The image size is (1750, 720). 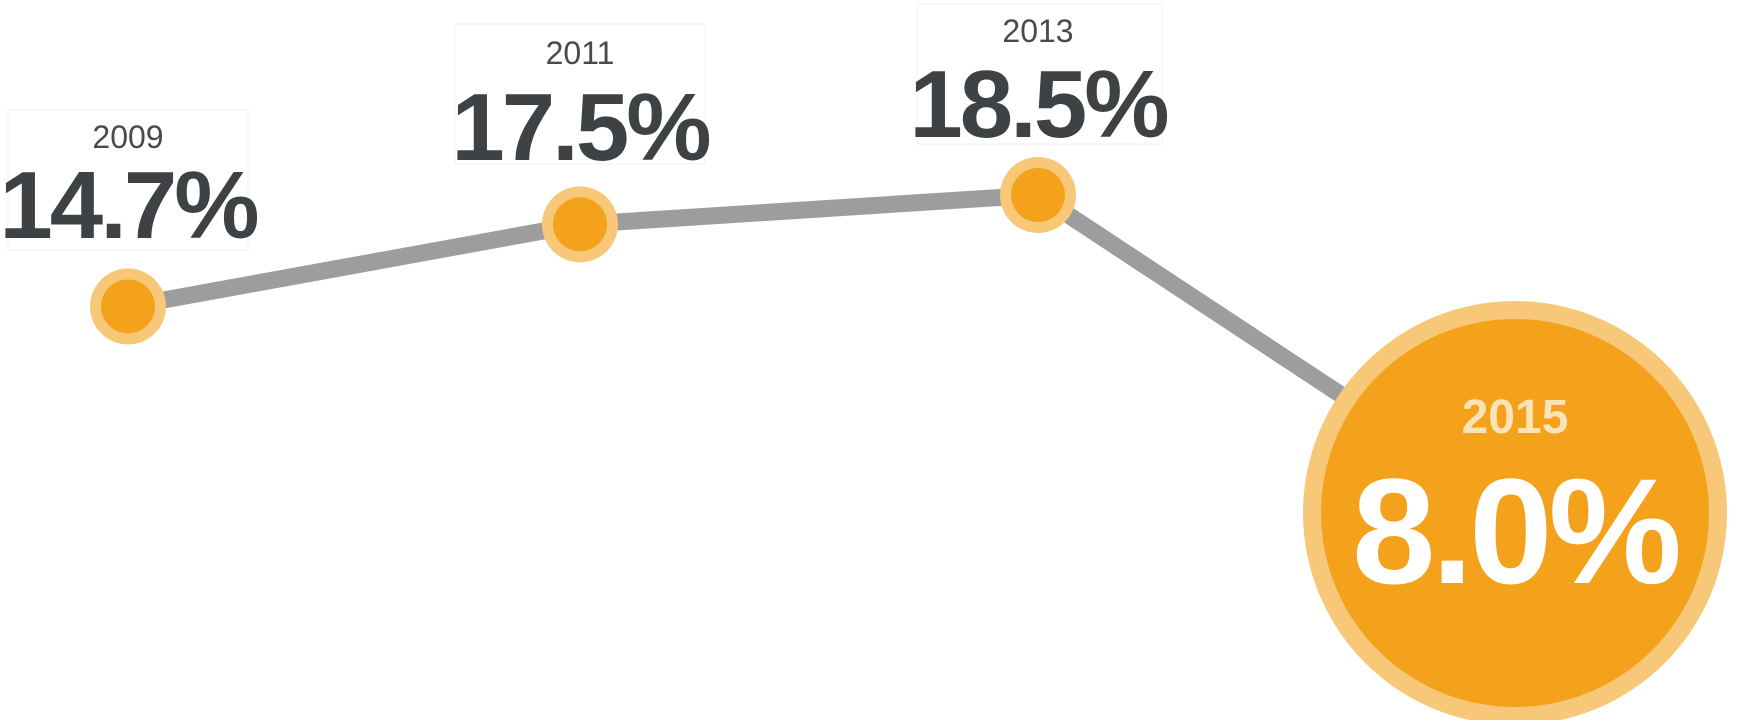 I want to click on year-label: 2013, so click(x=1037, y=31).